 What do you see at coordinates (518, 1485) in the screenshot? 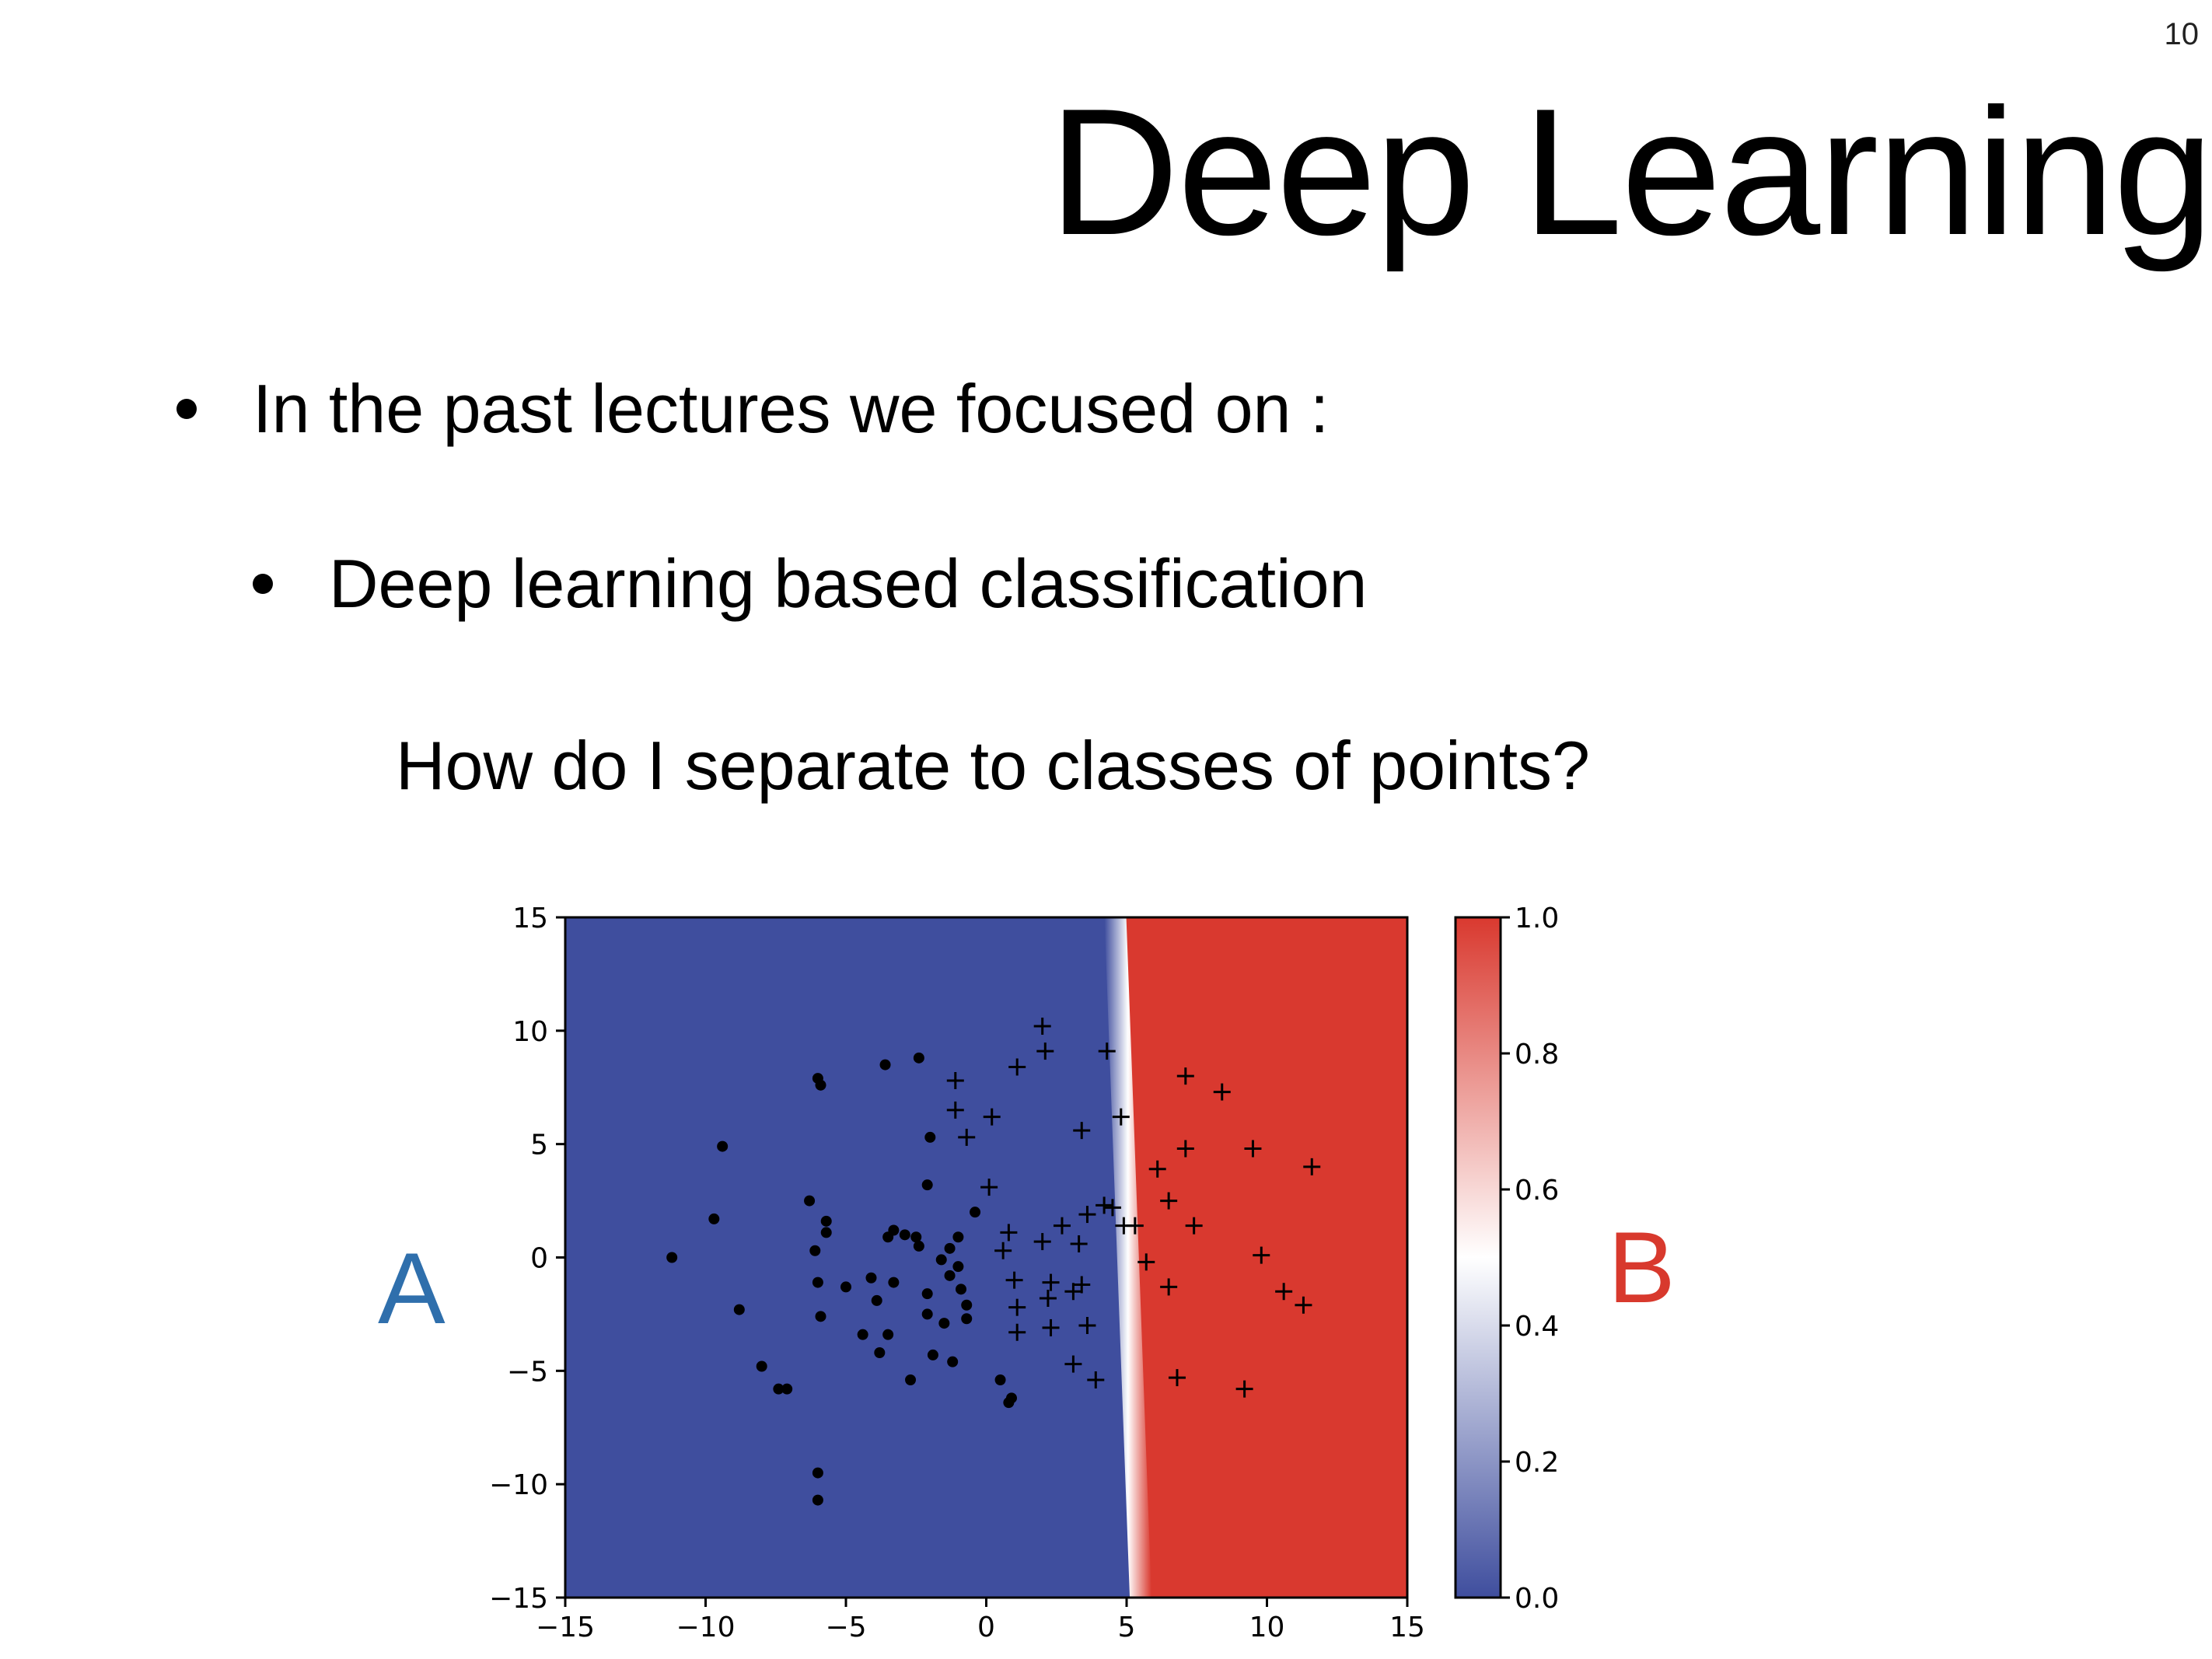
I see `y-tick-label: −10` at bounding box center [518, 1485].